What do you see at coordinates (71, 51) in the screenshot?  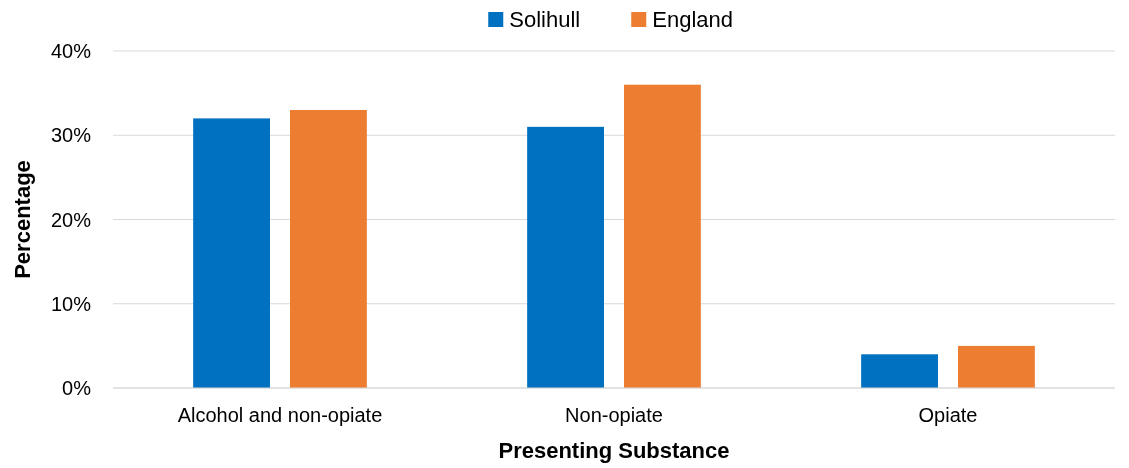 I see `y-tick-label: 40%` at bounding box center [71, 51].